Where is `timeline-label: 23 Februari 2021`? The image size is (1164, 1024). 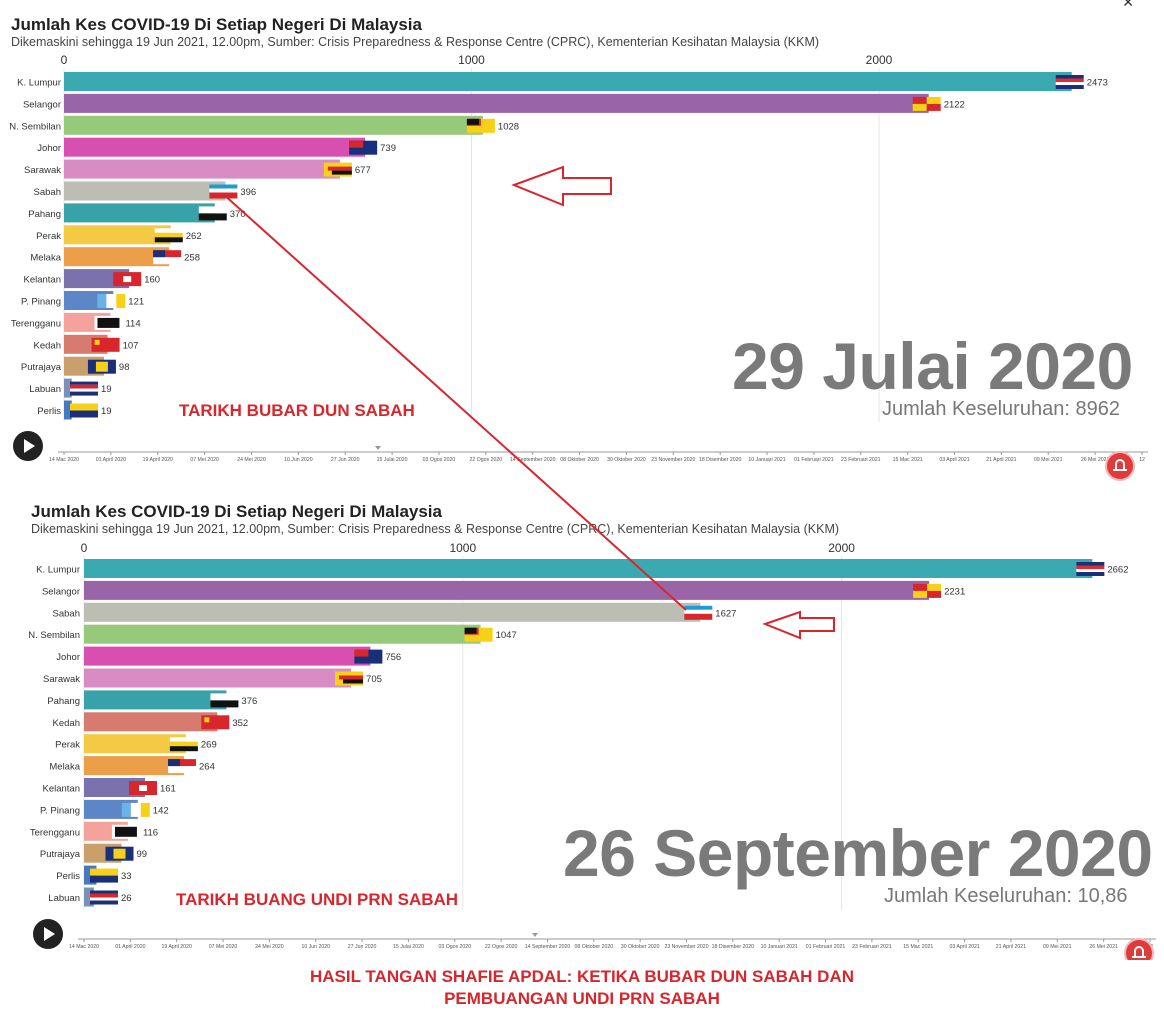
timeline-label: 23 Februari 2021 is located at coordinates (872, 947).